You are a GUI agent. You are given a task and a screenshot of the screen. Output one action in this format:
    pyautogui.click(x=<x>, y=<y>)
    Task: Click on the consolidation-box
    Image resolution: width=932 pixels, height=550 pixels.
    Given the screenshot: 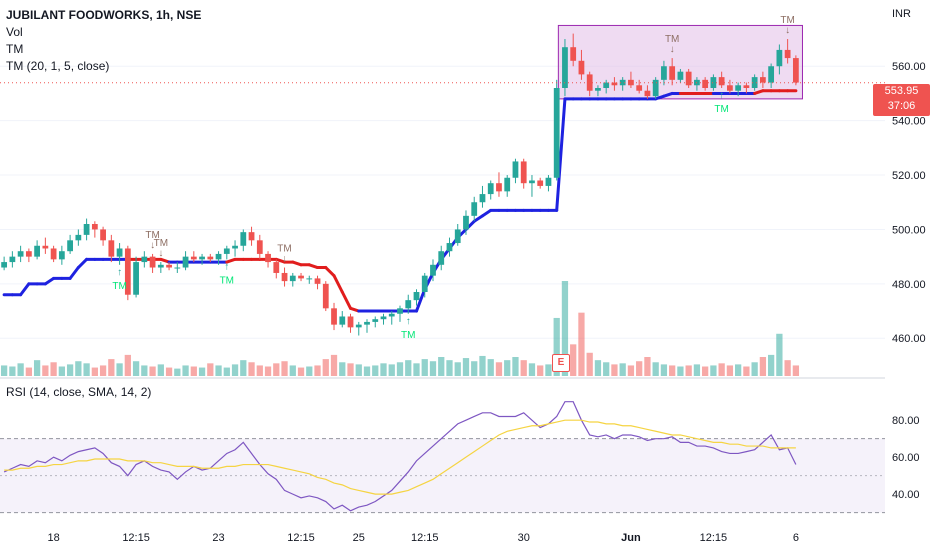 What is the action you would take?
    pyautogui.click(x=680, y=62)
    